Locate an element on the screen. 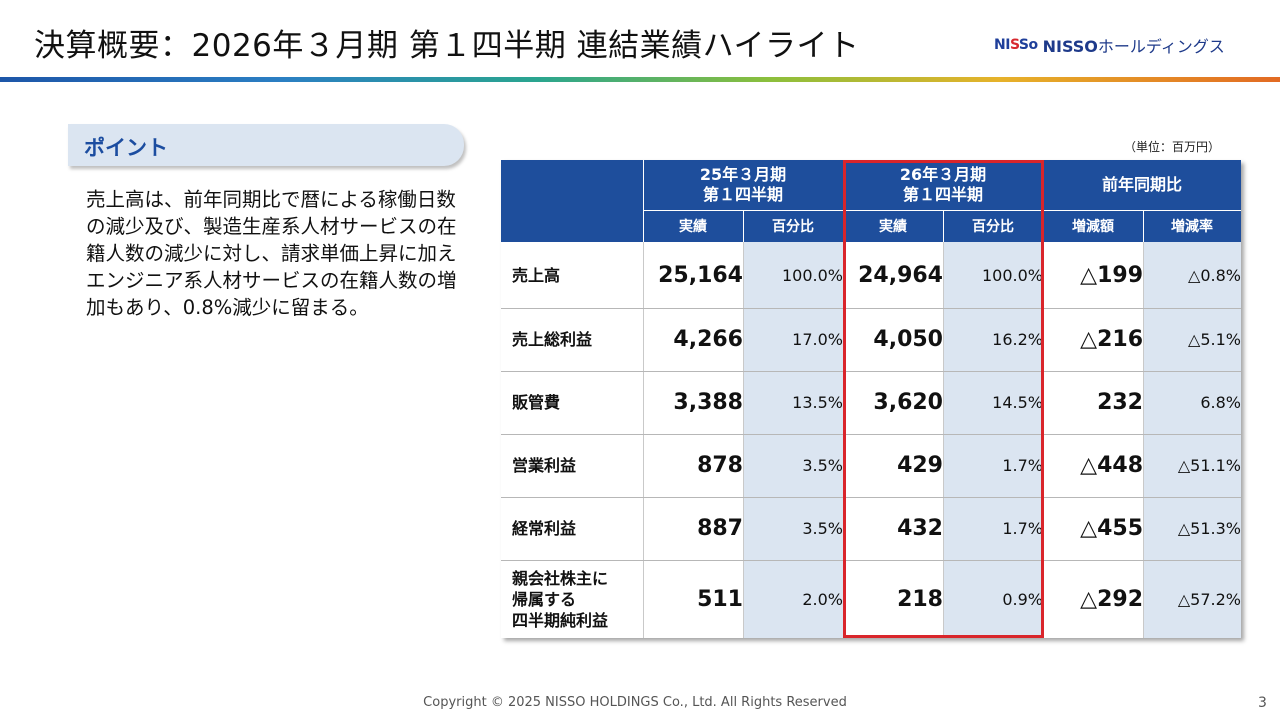 The height and width of the screenshot is (720, 1280). current-amount-cell: 218 is located at coordinates (920, 599).